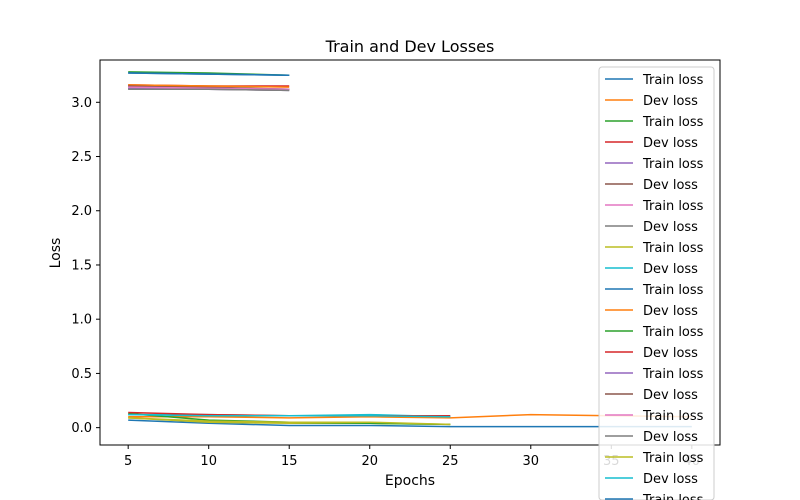 The width and height of the screenshot is (800, 500). Describe the element at coordinates (81, 211) in the screenshot. I see `y-tick-label: 2.0` at that location.